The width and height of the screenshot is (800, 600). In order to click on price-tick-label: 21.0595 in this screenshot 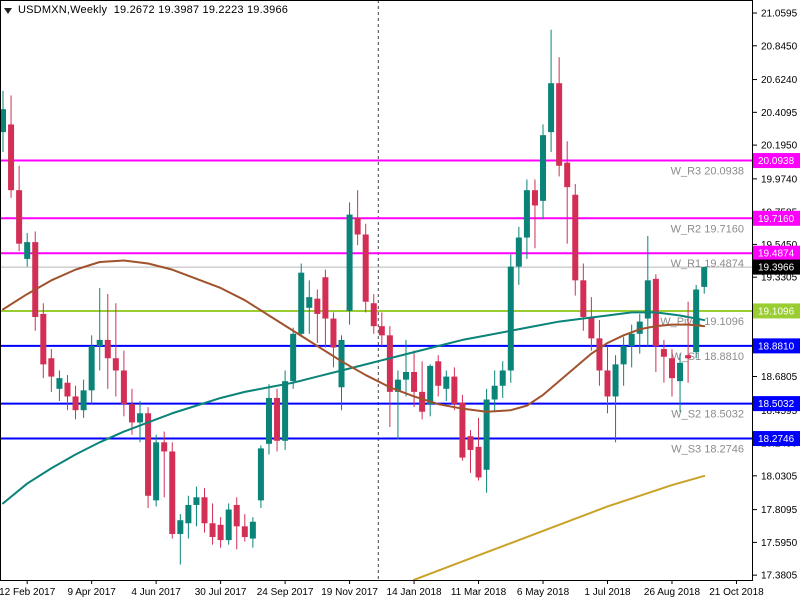, I will do `click(779, 14)`.